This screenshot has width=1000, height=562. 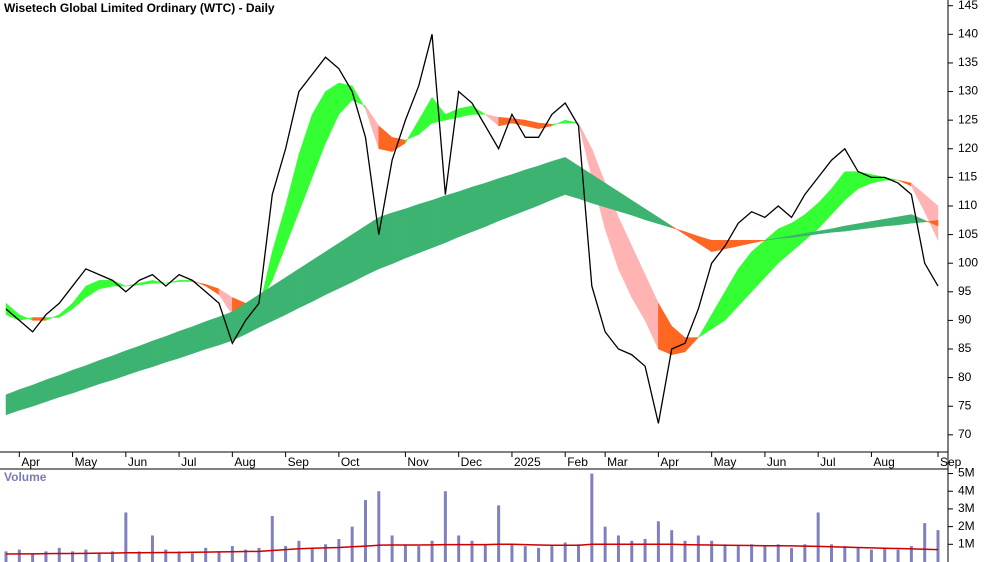 What do you see at coordinates (968, 62) in the screenshot?
I see `y-tick-label: 135` at bounding box center [968, 62].